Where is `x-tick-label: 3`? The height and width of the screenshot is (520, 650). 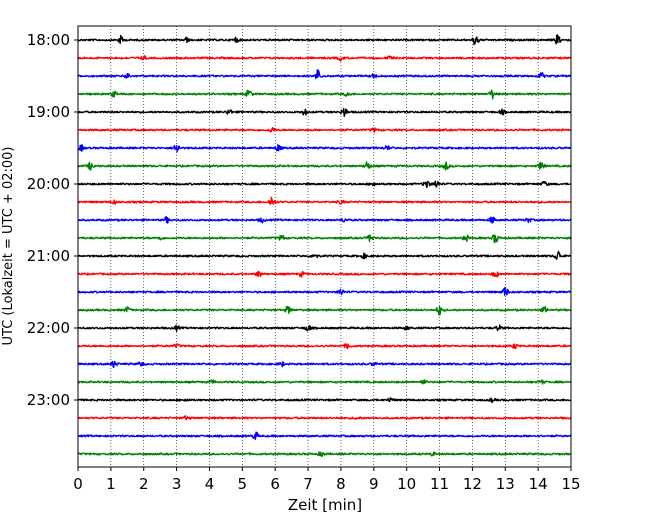
x-tick-label: 3 is located at coordinates (177, 484).